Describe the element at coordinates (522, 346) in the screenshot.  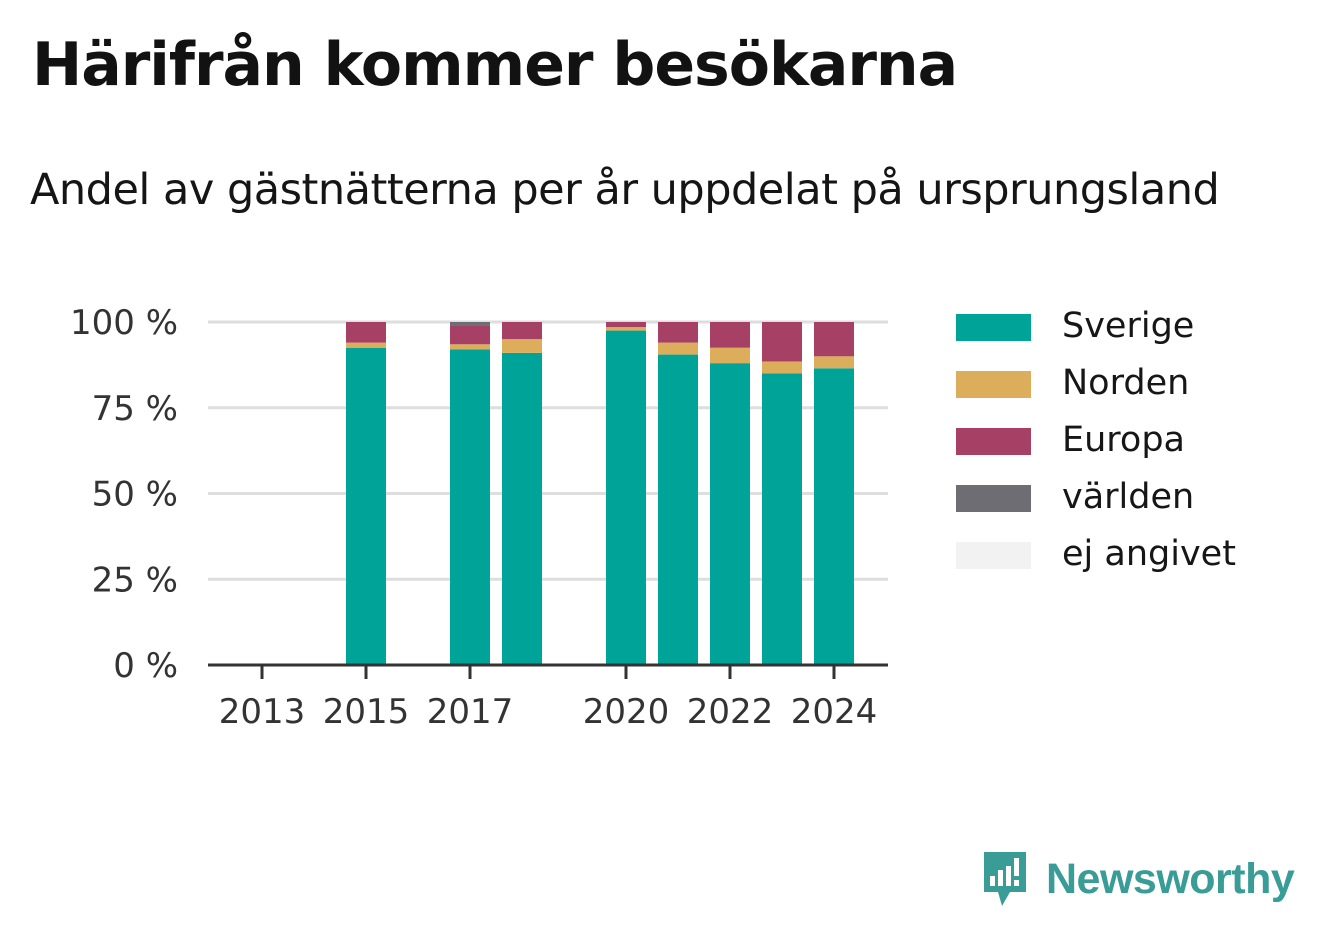
I see `bar-segment-norden-2018` at that location.